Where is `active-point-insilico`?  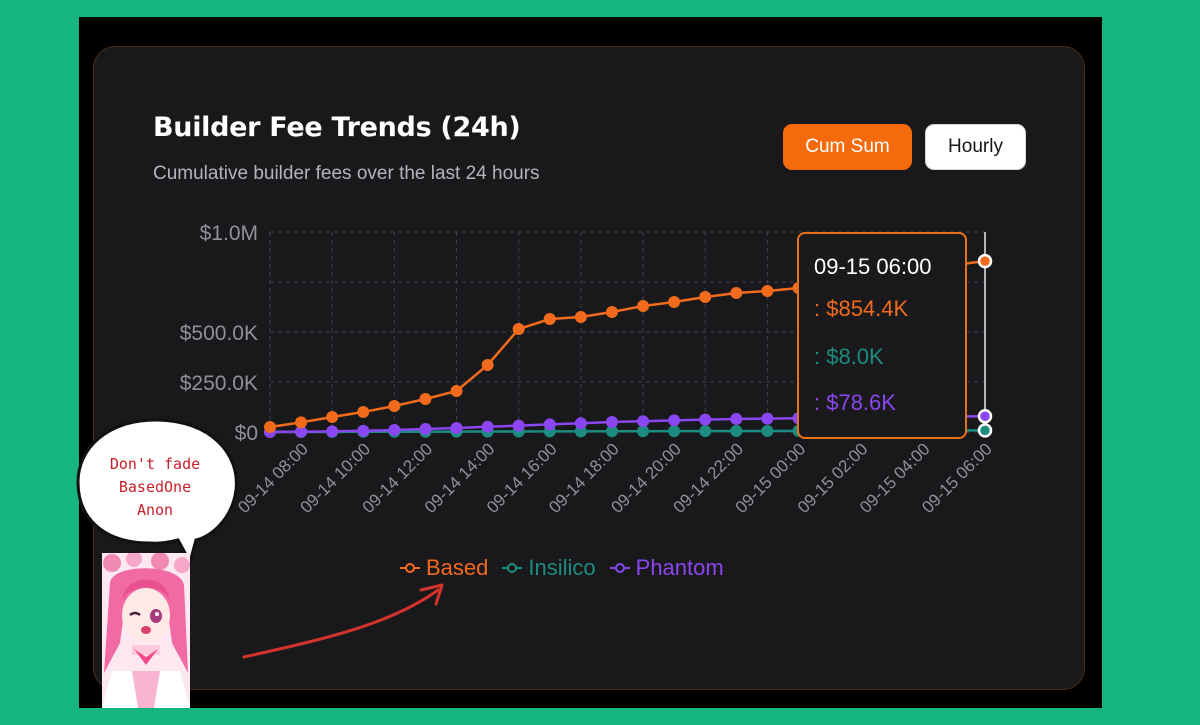 active-point-insilico is located at coordinates (985, 430).